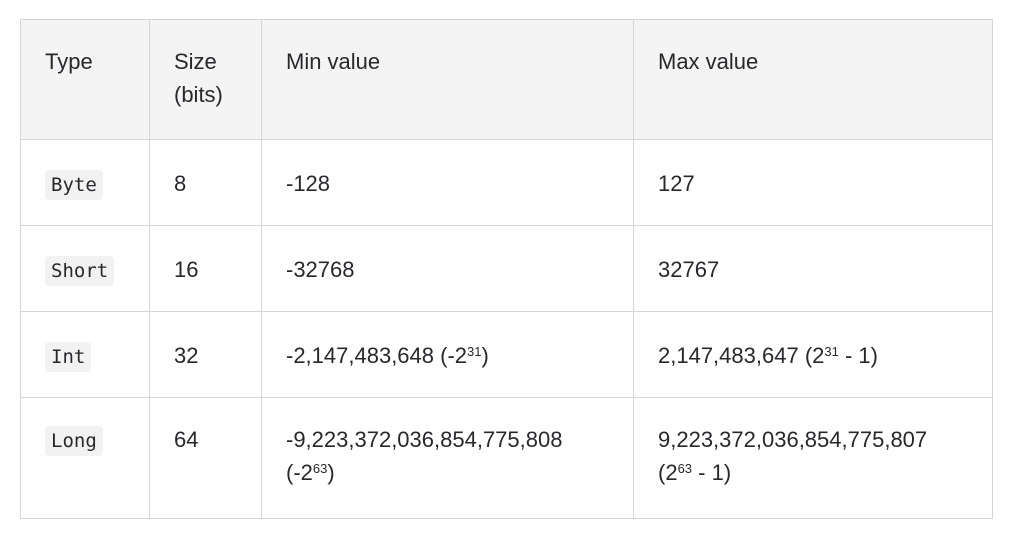  I want to click on max-value: 9,223,372,036,854,775,807, so click(793, 439).